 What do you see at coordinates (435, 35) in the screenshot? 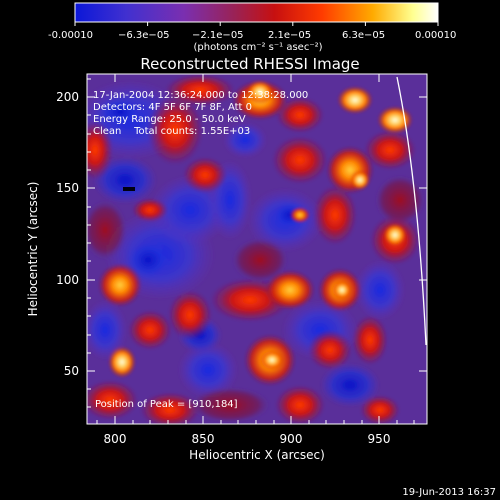
I see `colorbar-tick-label: 0.00010` at bounding box center [435, 35].